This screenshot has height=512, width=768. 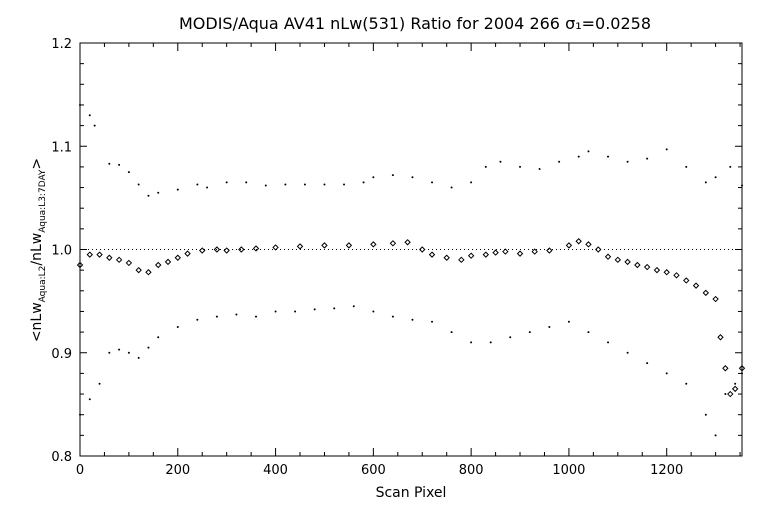 What do you see at coordinates (37, 322) in the screenshot?
I see `y-label-open: <nLw` at bounding box center [37, 322].